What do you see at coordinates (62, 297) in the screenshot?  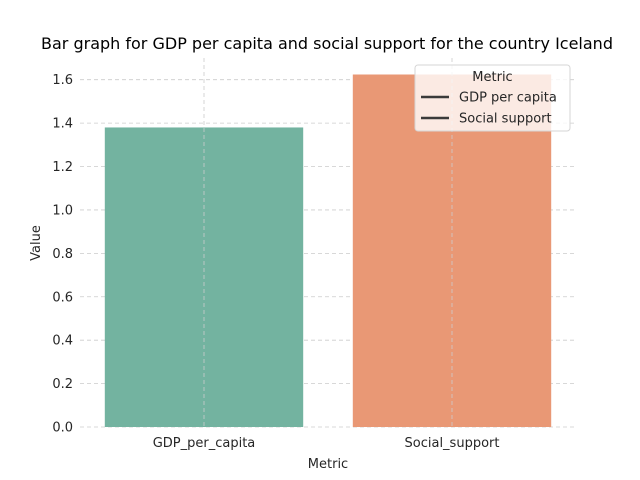 I see `y-tick-label: 0.6` at bounding box center [62, 297].